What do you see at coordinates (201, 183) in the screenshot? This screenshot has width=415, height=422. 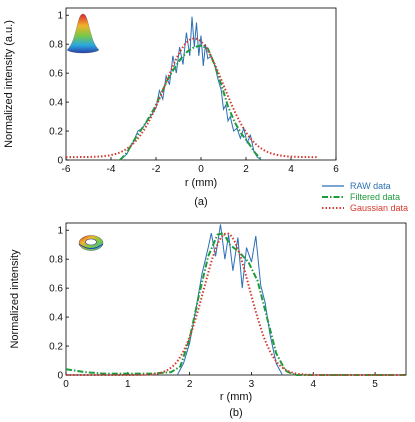 I see `panel-a-xlabel: r (mm)` at bounding box center [201, 183].